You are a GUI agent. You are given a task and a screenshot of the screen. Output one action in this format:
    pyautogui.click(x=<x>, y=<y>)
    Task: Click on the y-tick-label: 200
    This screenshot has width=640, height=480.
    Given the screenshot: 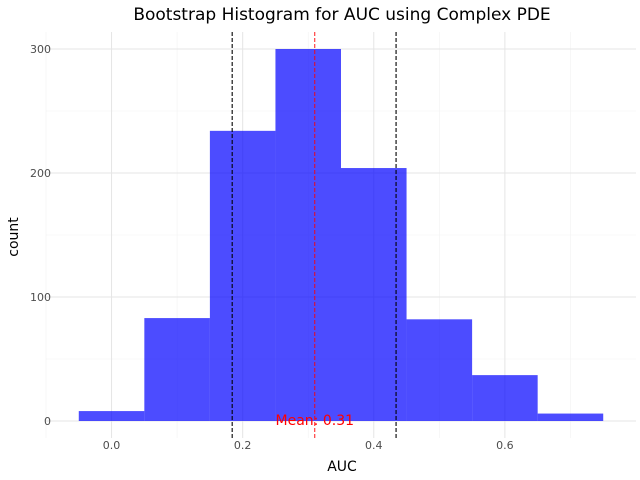 What is the action you would take?
    pyautogui.click(x=40, y=173)
    